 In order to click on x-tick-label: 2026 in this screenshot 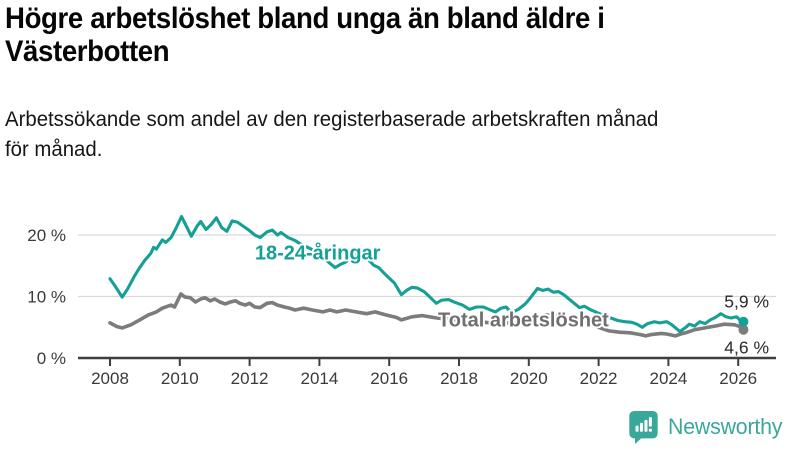, I will do `click(738, 378)`.